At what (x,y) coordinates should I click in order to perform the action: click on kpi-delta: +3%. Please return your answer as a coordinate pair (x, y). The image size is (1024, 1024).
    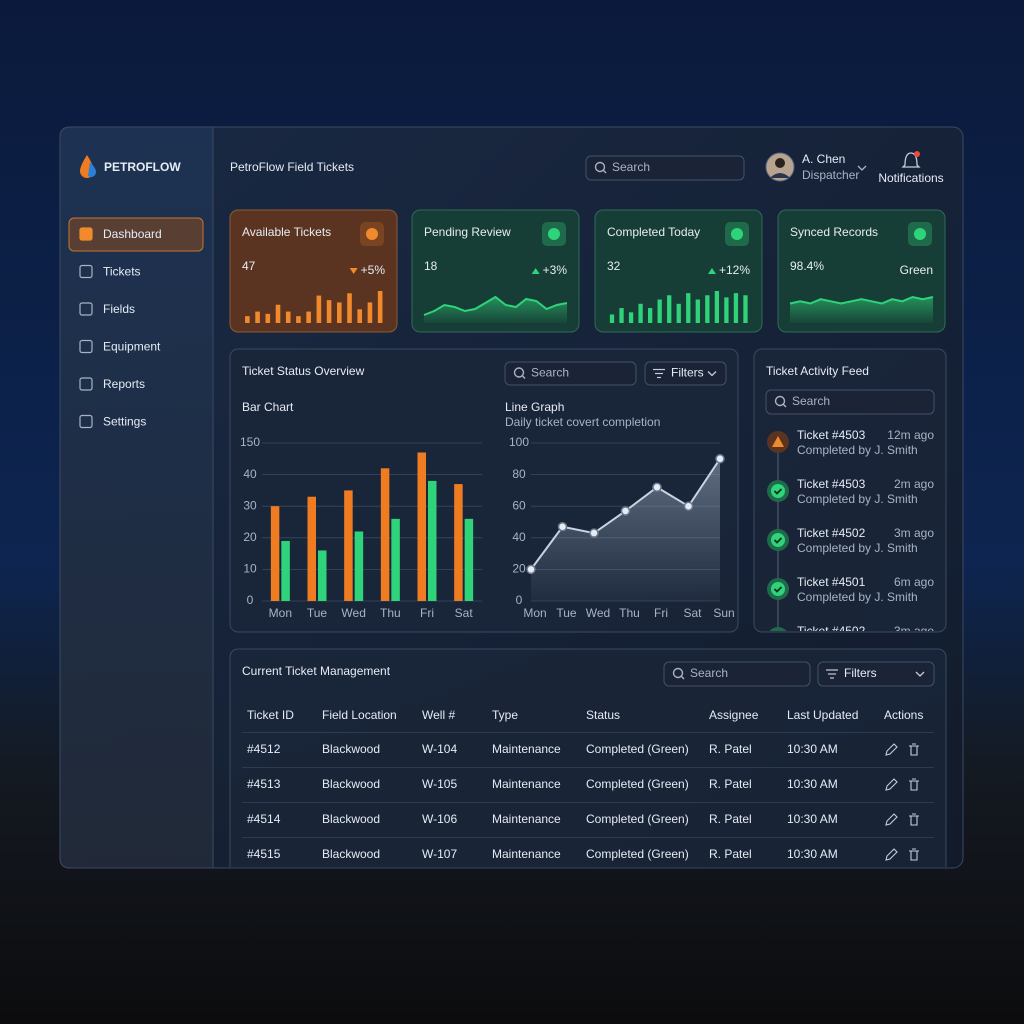
    Looking at the image, I should click on (555, 270).